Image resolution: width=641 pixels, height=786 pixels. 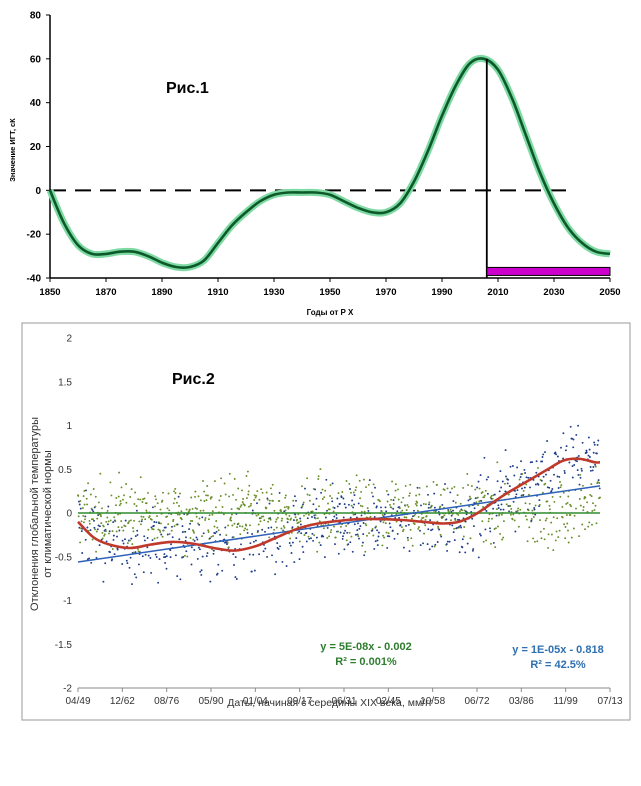 I want to click on fig1-x-tick-label: 1890, so click(x=161, y=292).